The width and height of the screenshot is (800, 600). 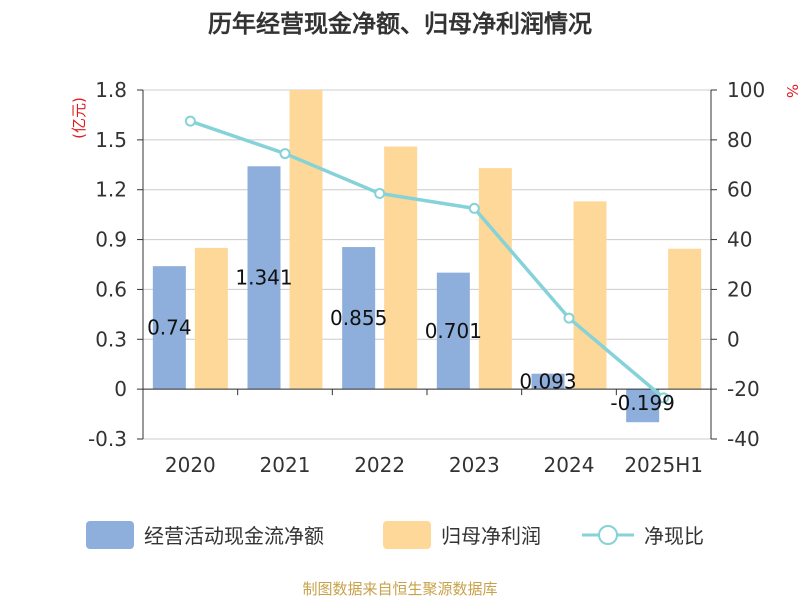 I want to click on data-label-cashflow: 0.855, so click(x=358, y=318).